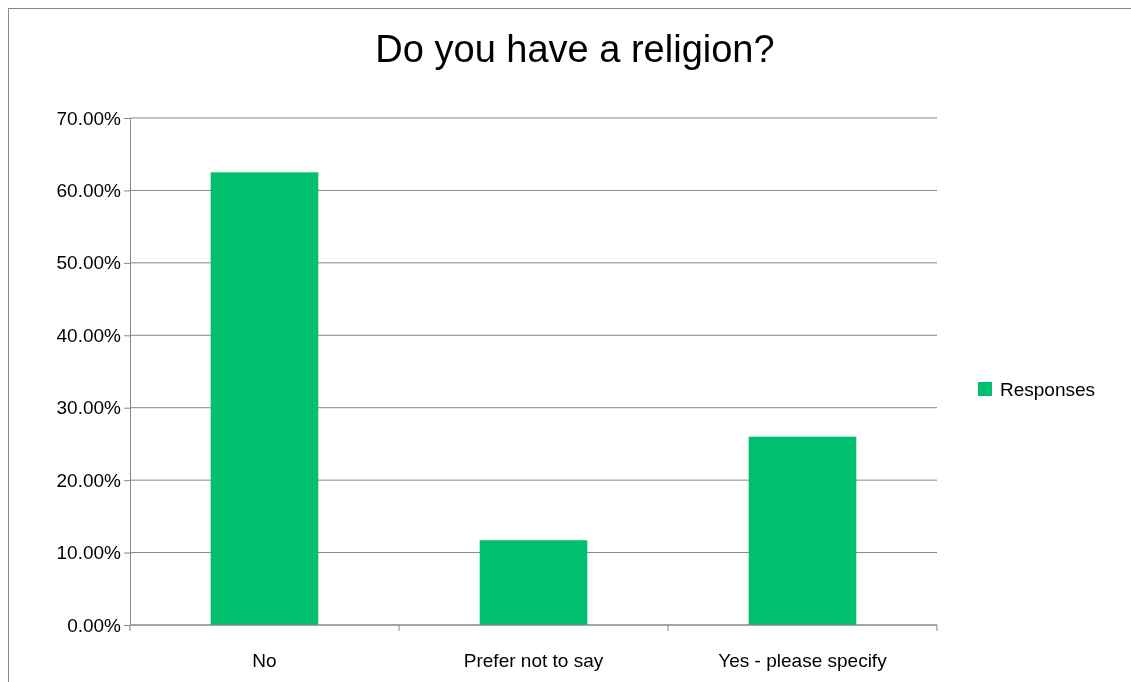 This screenshot has width=1131, height=682. I want to click on y-tick-label: 20.00%, so click(89, 480).